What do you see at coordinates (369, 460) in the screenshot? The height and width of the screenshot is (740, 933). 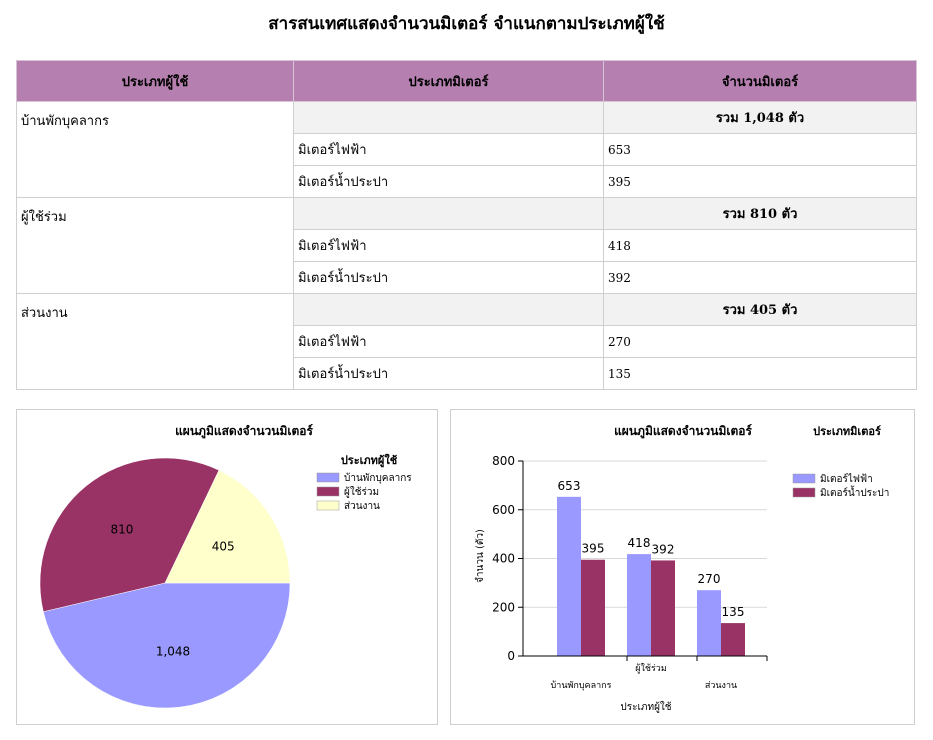 I see `pie-legend-title: ประเภทผู้ใช้` at bounding box center [369, 460].